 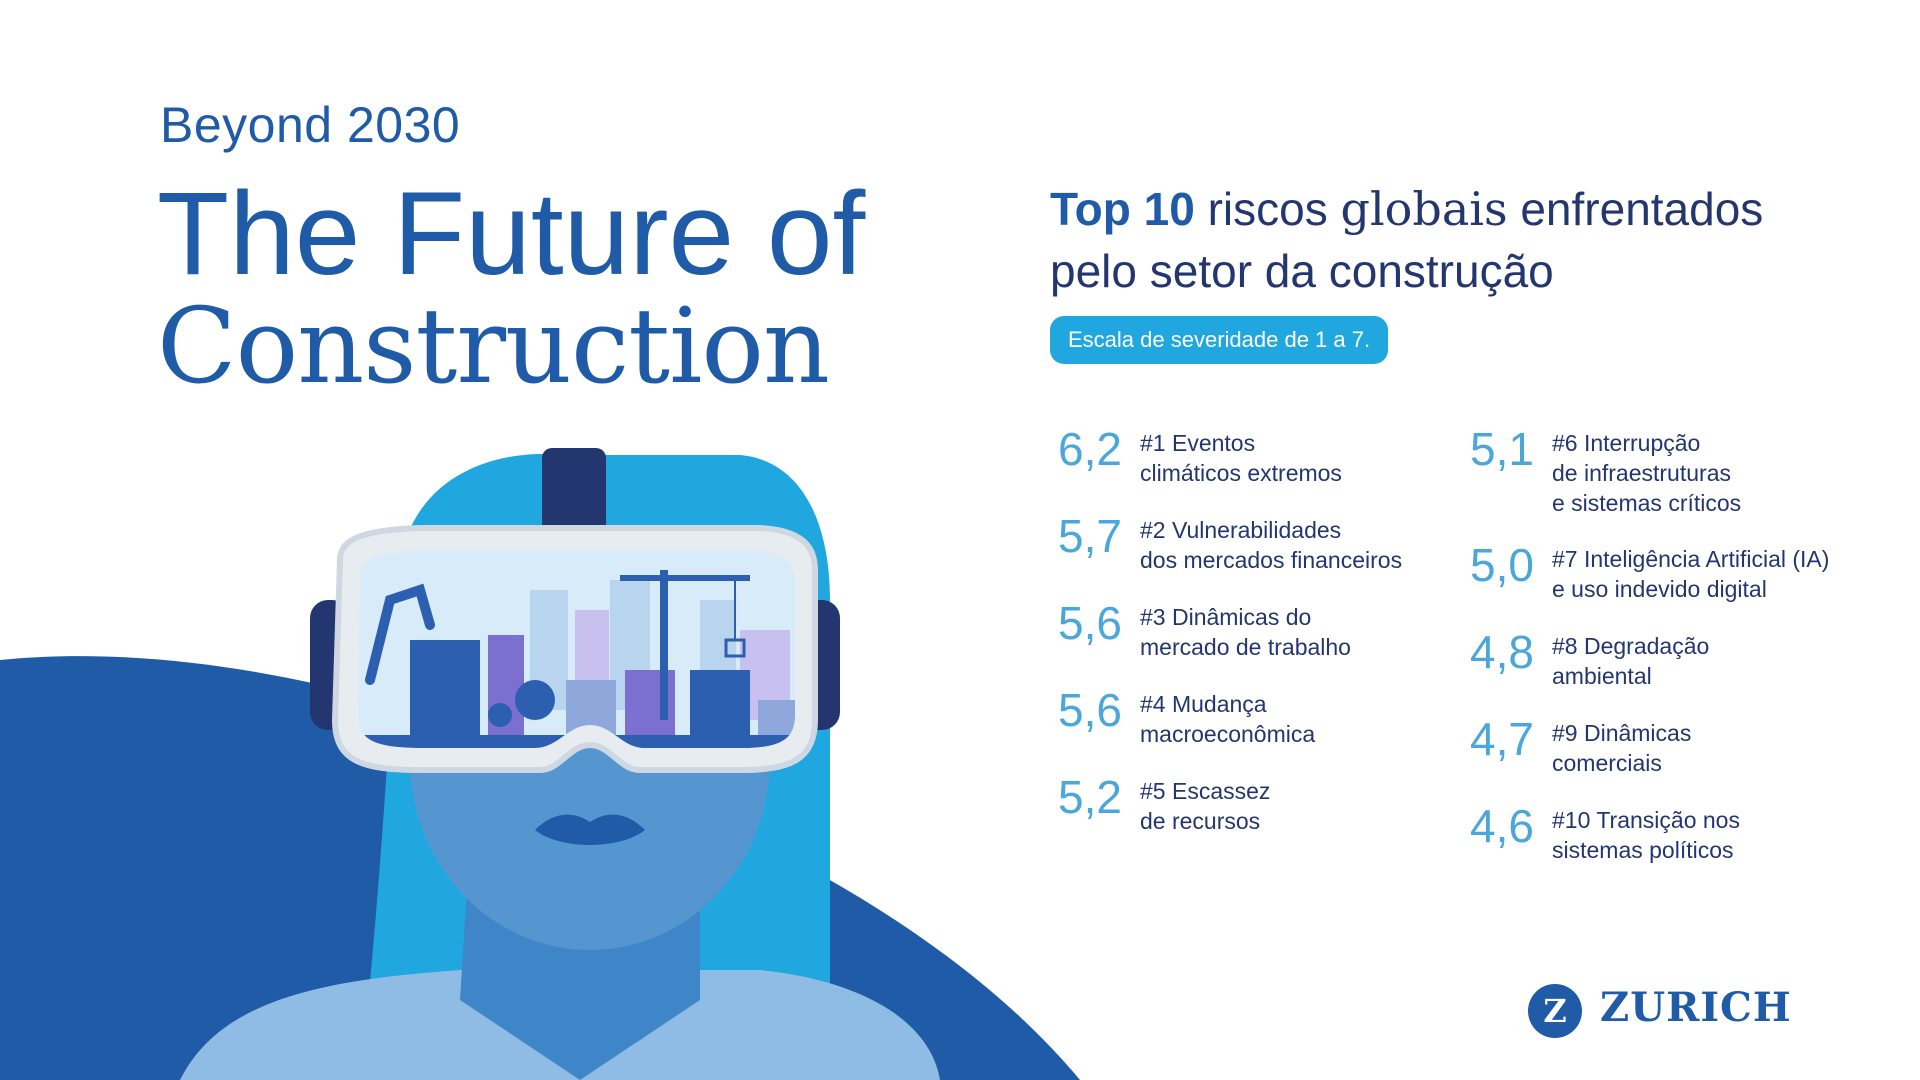 I want to click on risk-score: 4,8, so click(x=1502, y=652).